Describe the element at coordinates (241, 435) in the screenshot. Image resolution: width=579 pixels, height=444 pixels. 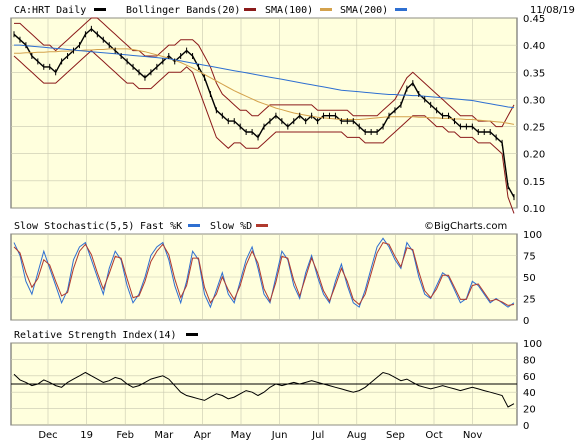
I see `x-tick-label: May` at that location.